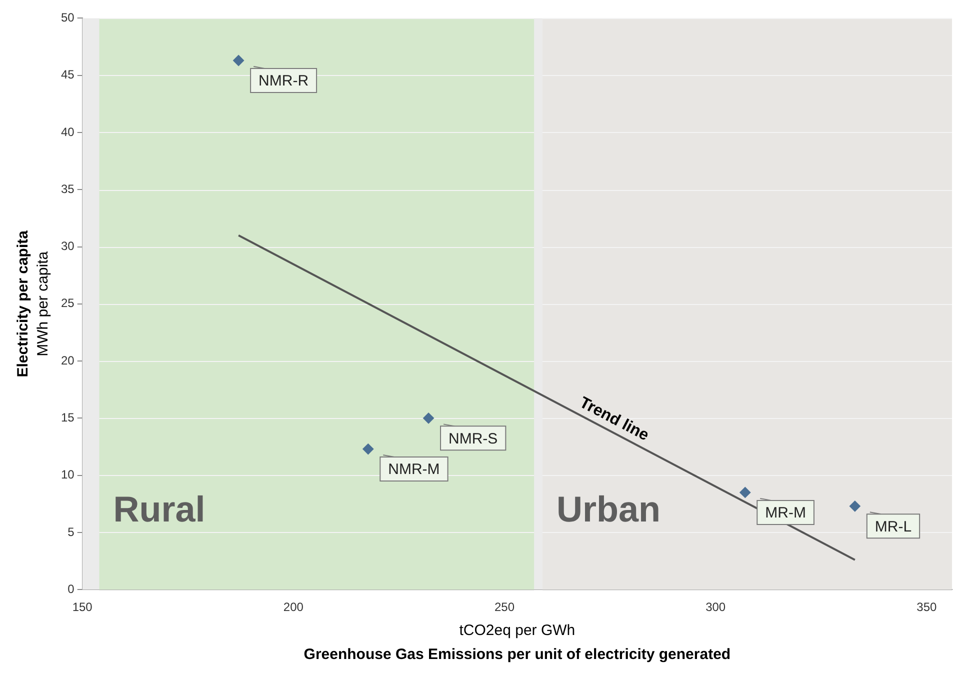  What do you see at coordinates (785, 513) in the screenshot?
I see `annotation: MR-M` at bounding box center [785, 513].